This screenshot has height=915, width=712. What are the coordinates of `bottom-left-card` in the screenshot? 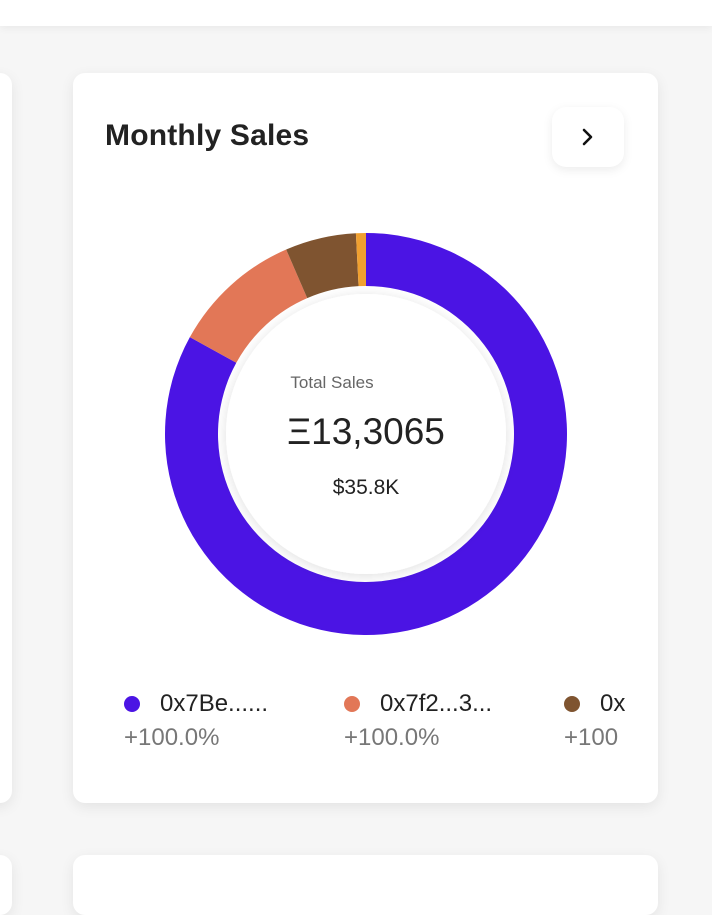 It's located at (6, 885).